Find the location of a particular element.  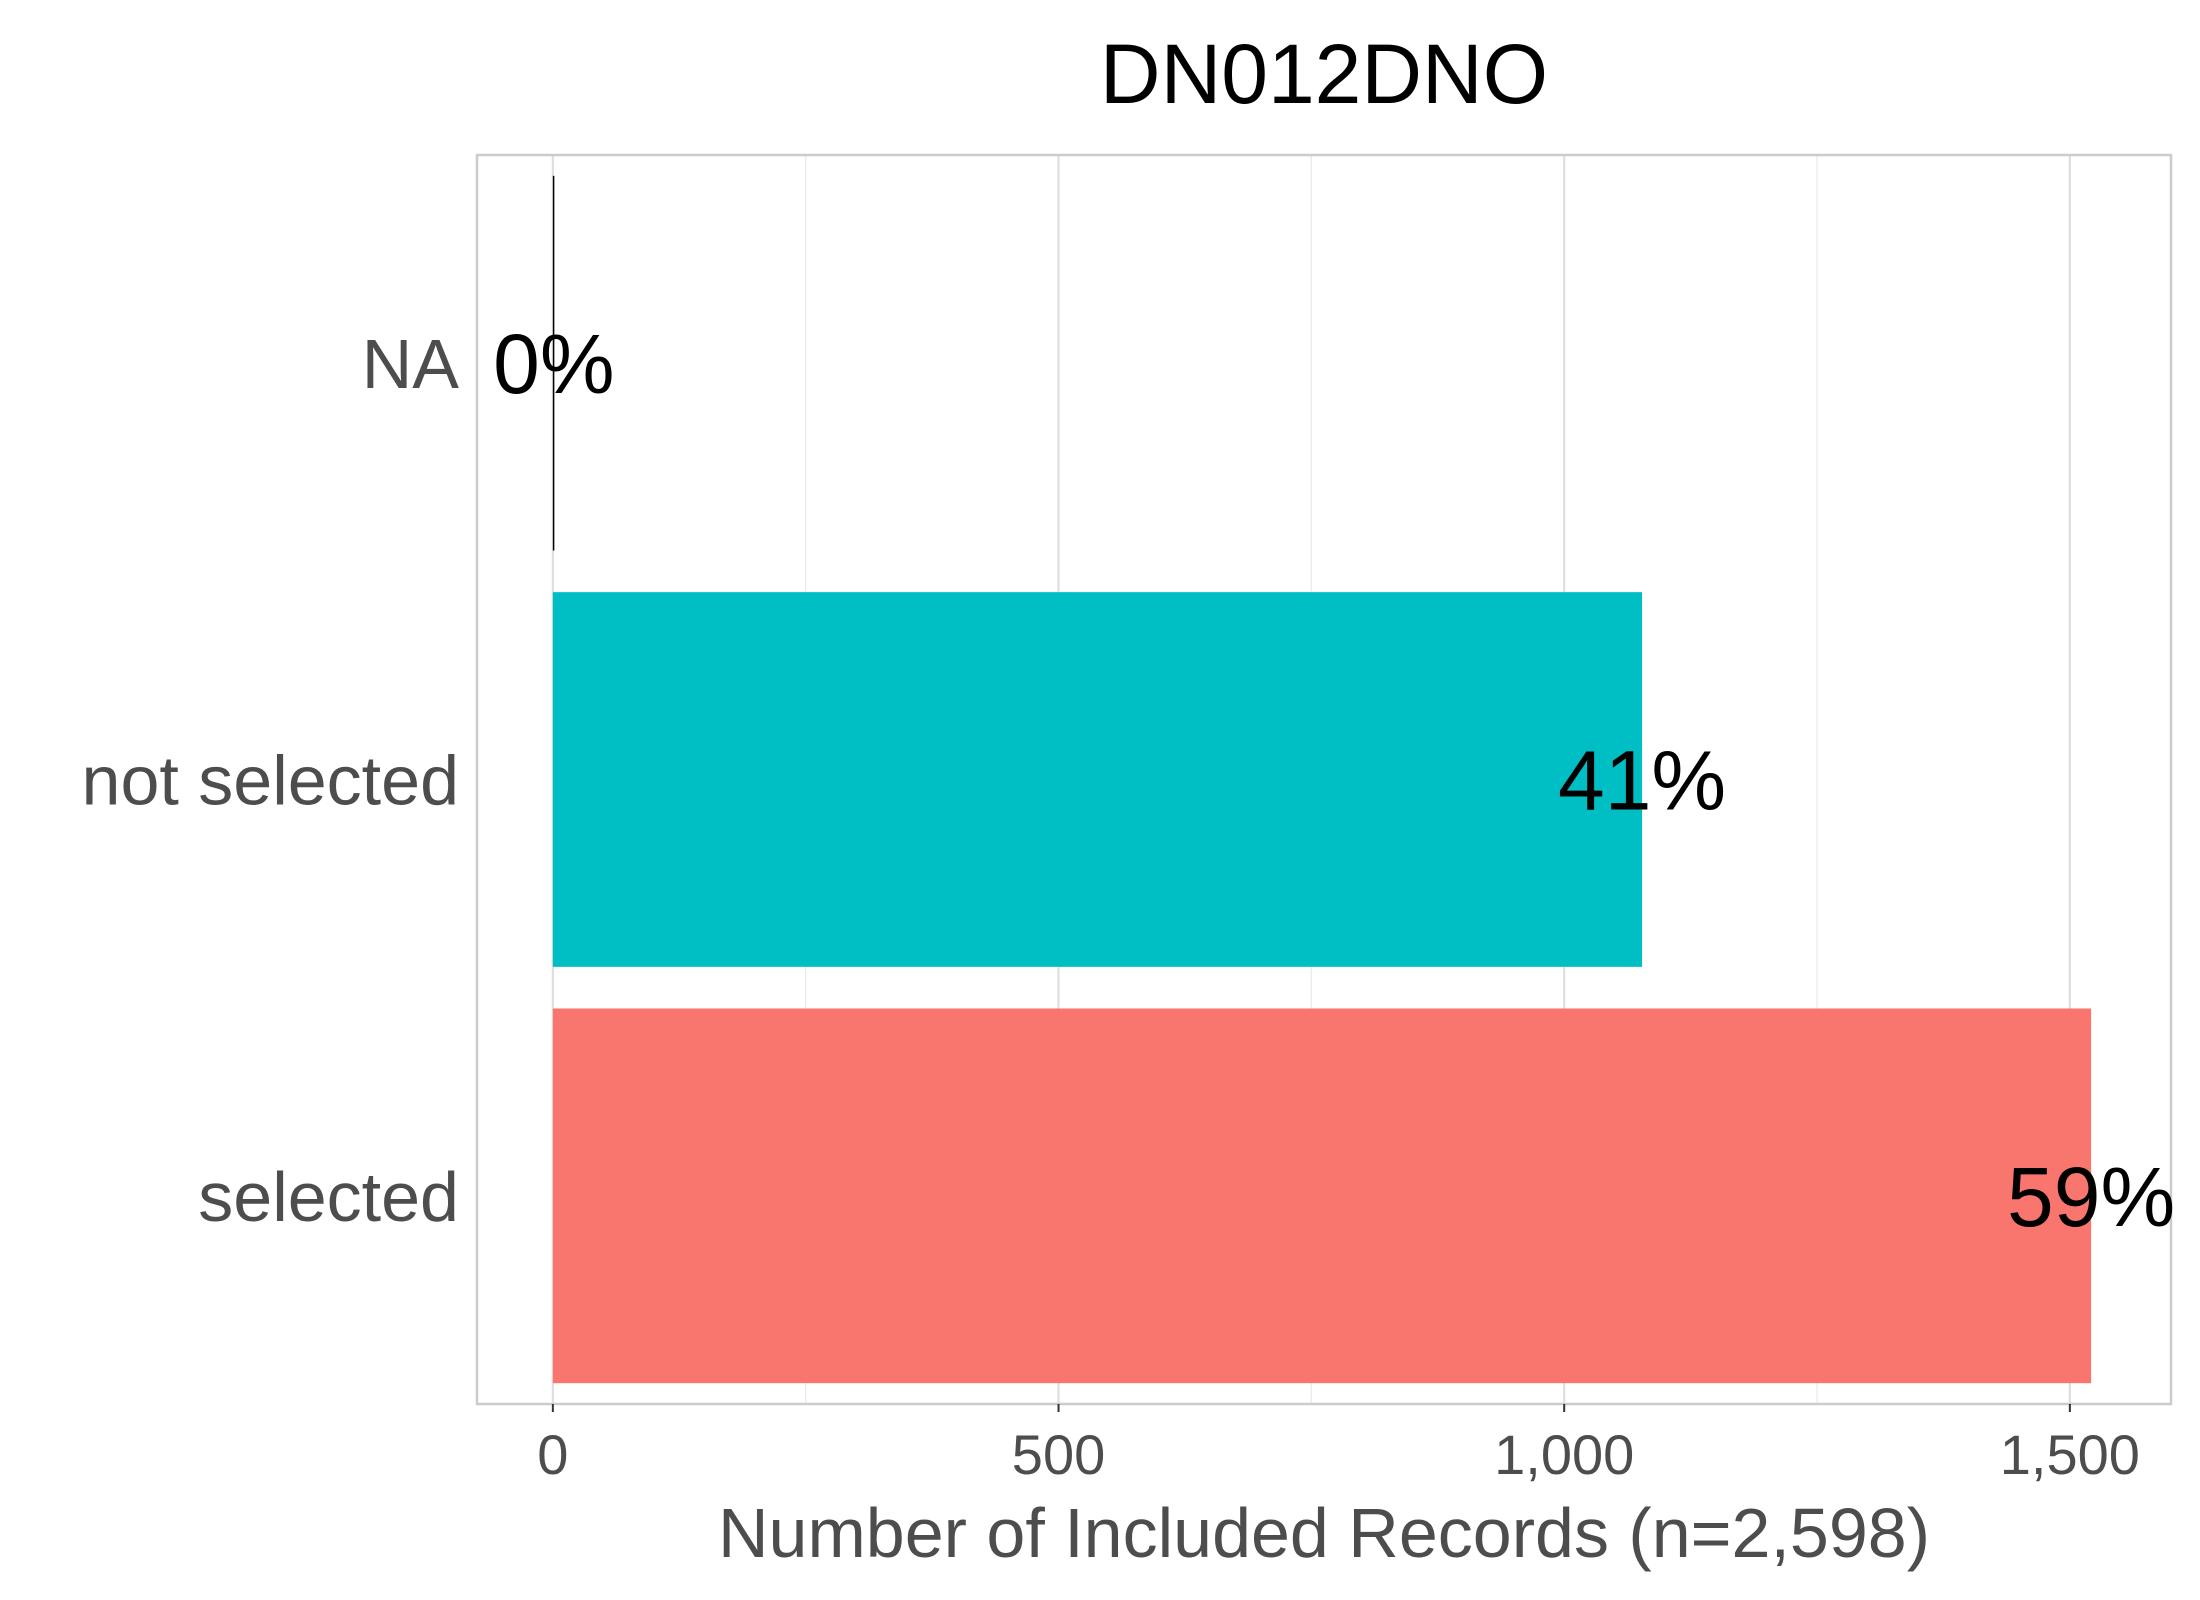

data-label: 41% is located at coordinates (1642, 781).